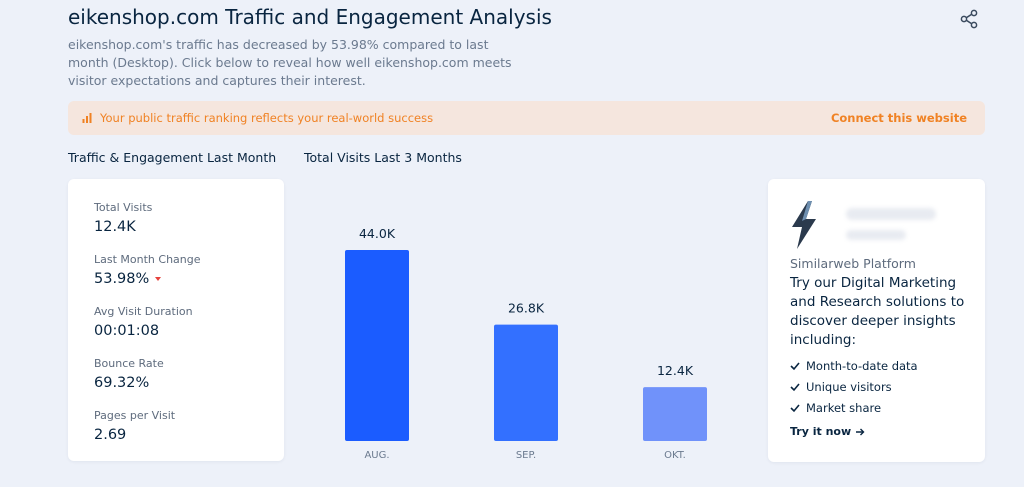  I want to click on metric-value-text: 69.32%, so click(122, 383).